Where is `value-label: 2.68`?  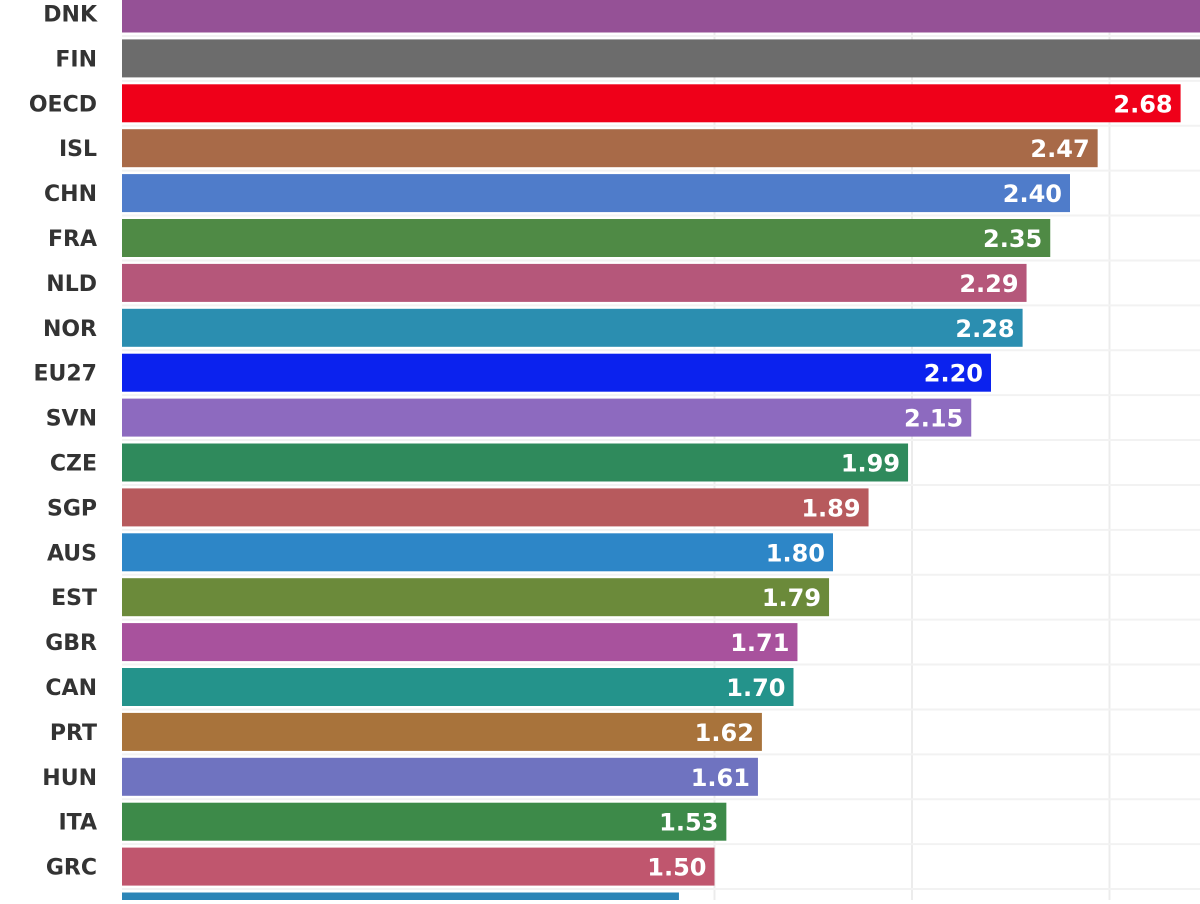
value-label: 2.68 is located at coordinates (1142, 104).